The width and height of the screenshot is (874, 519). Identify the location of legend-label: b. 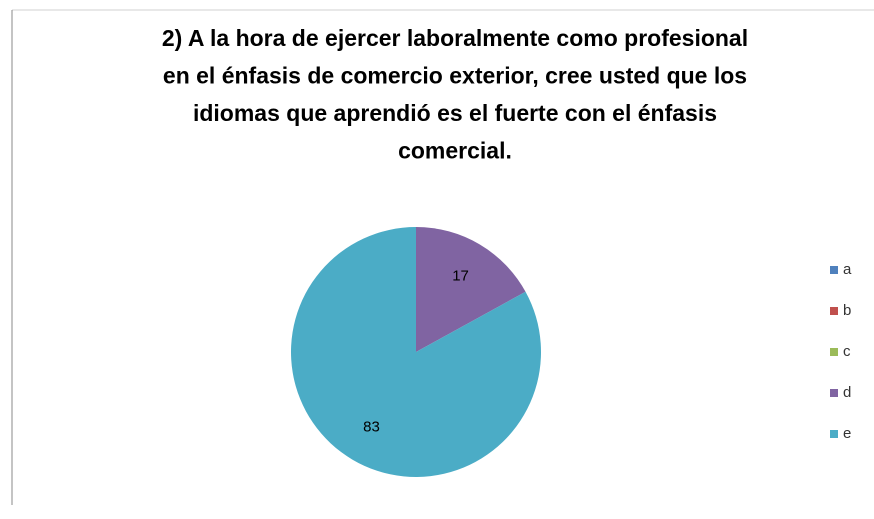
(847, 310).